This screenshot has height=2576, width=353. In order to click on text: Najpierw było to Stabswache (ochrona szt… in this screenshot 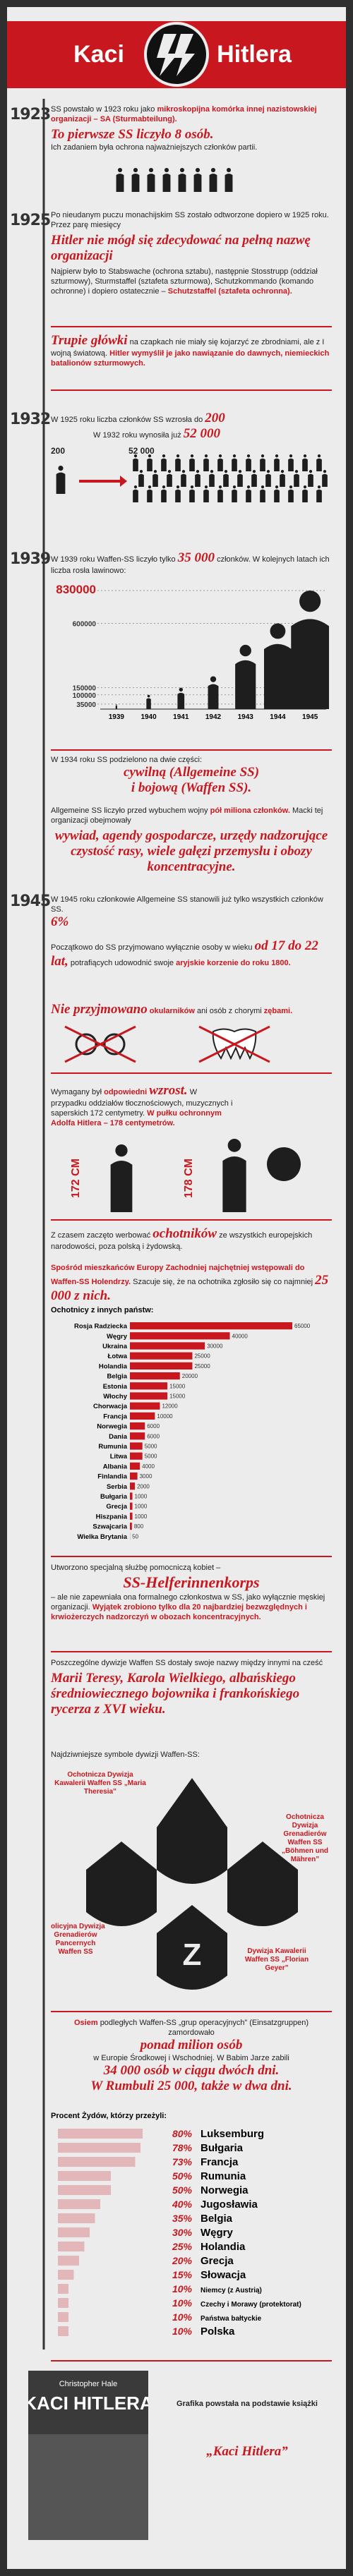, I will do `click(184, 282)`.